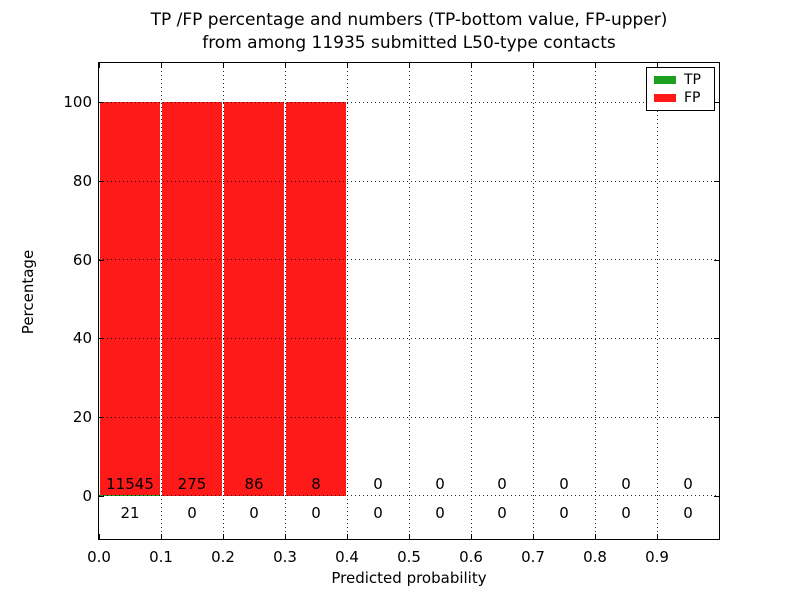  Describe the element at coordinates (595, 557) in the screenshot. I see `x-tick-label: 0.8` at that location.